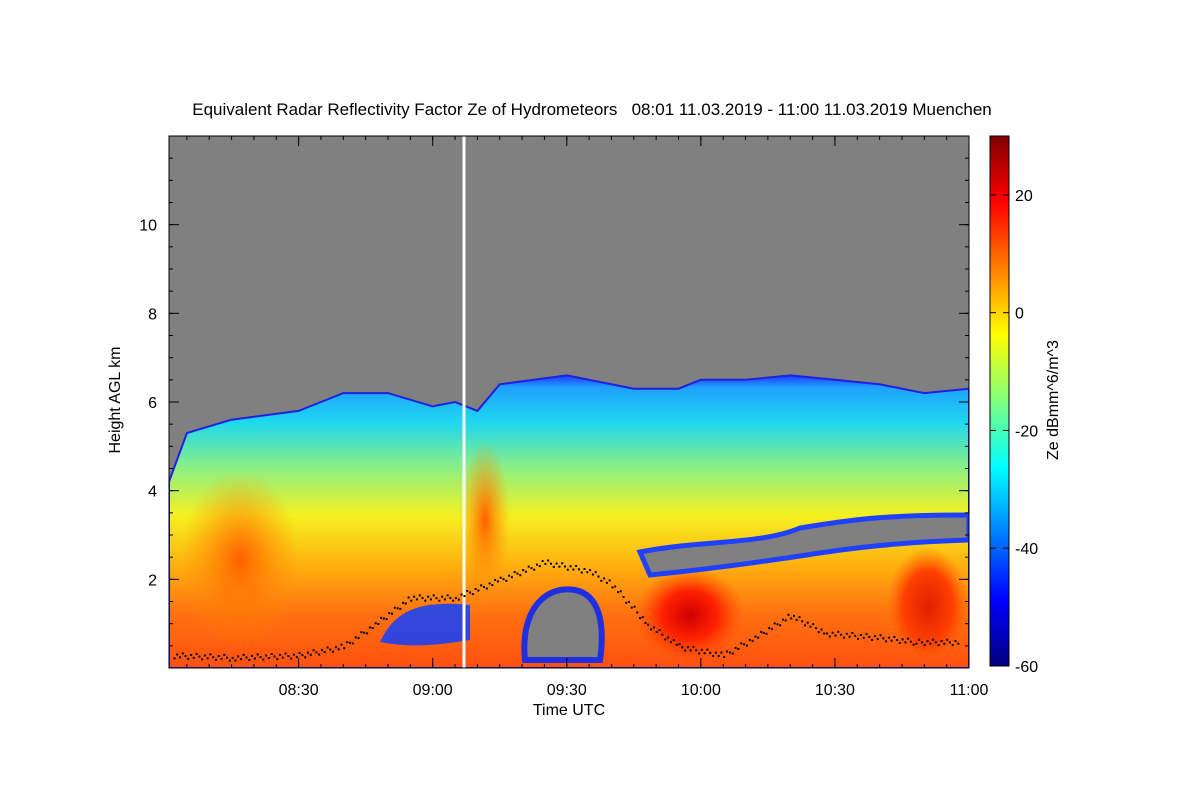 The width and height of the screenshot is (1200, 800). What do you see at coordinates (152, 314) in the screenshot?
I see `y-tick-label: 8` at bounding box center [152, 314].